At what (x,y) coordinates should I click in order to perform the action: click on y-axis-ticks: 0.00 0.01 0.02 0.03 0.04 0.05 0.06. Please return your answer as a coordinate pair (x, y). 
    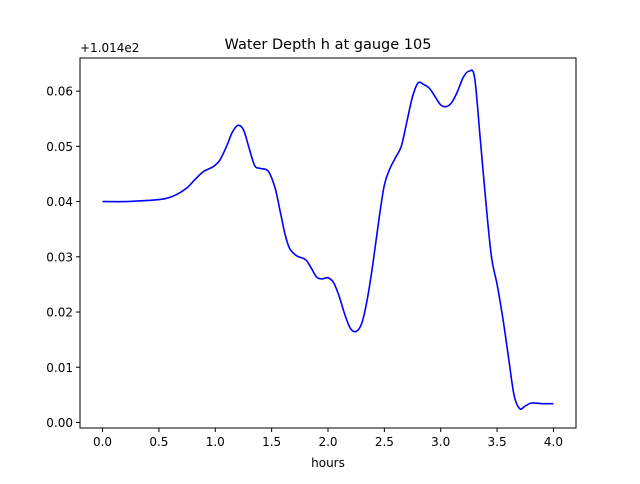
    Looking at the image, I should click on (63, 257).